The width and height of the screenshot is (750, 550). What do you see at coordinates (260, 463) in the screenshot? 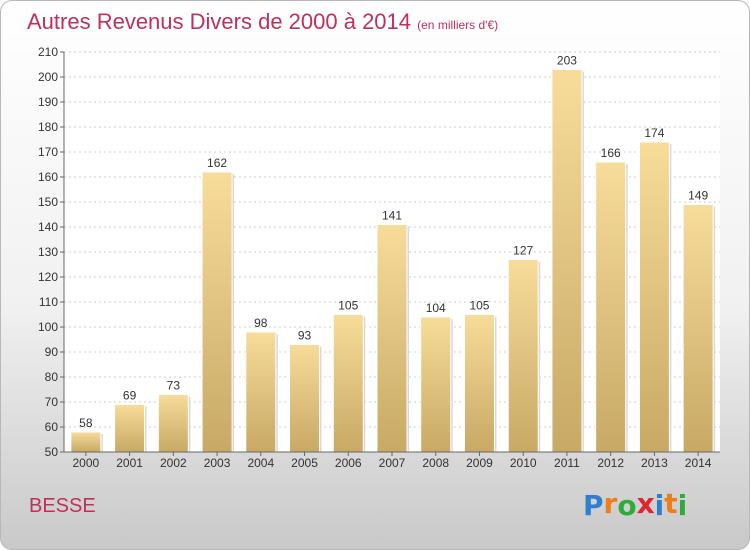
I see `x-tick-label: 2004` at bounding box center [260, 463].